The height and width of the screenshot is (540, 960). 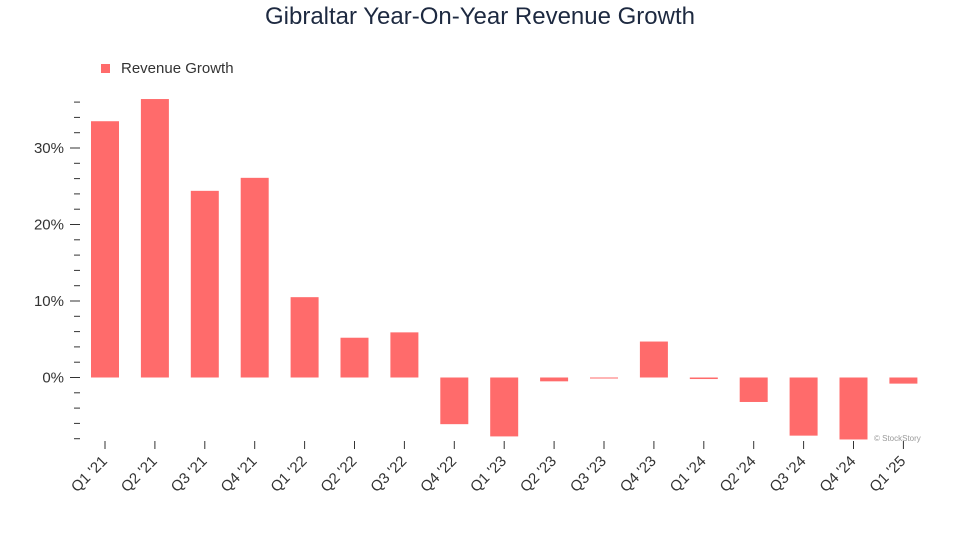 I want to click on x-tick-label: Q4 '21, so click(x=239, y=474).